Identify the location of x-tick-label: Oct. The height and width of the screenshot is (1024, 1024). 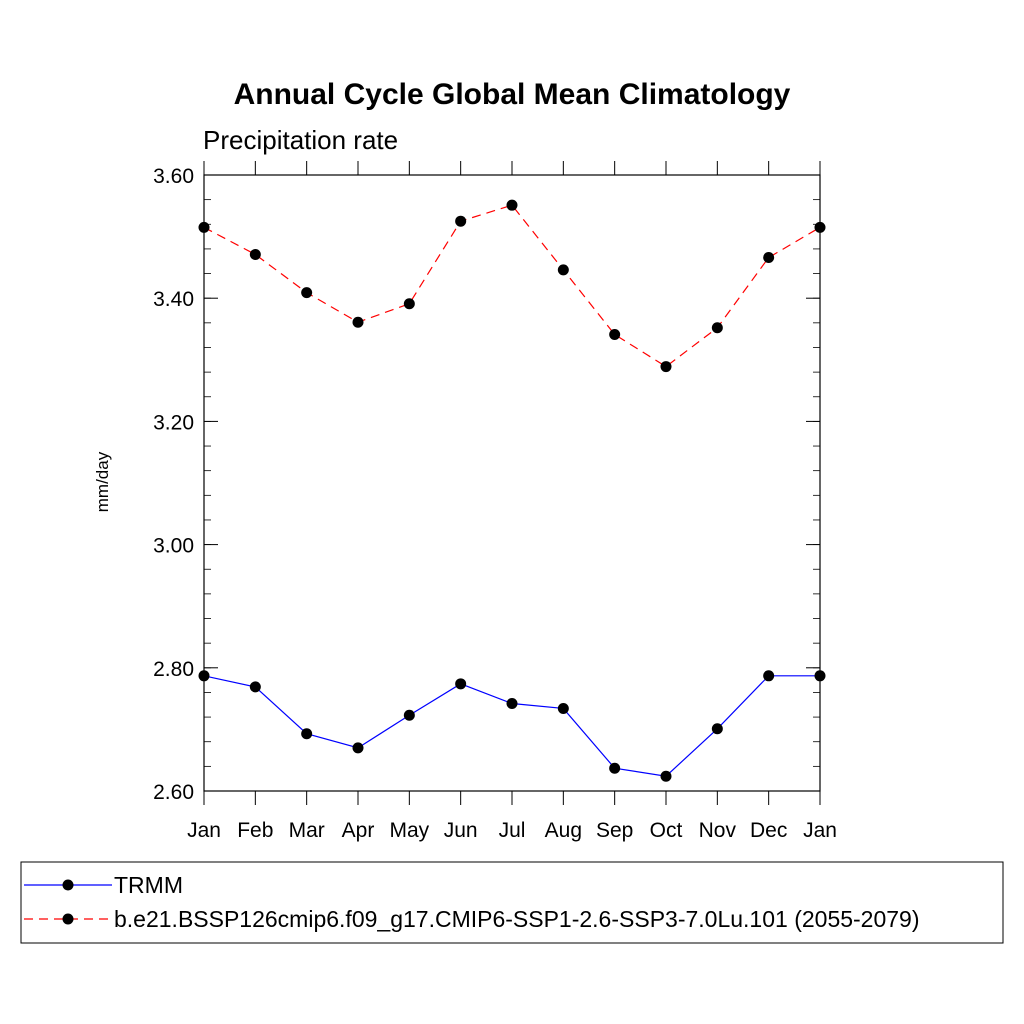
(666, 830).